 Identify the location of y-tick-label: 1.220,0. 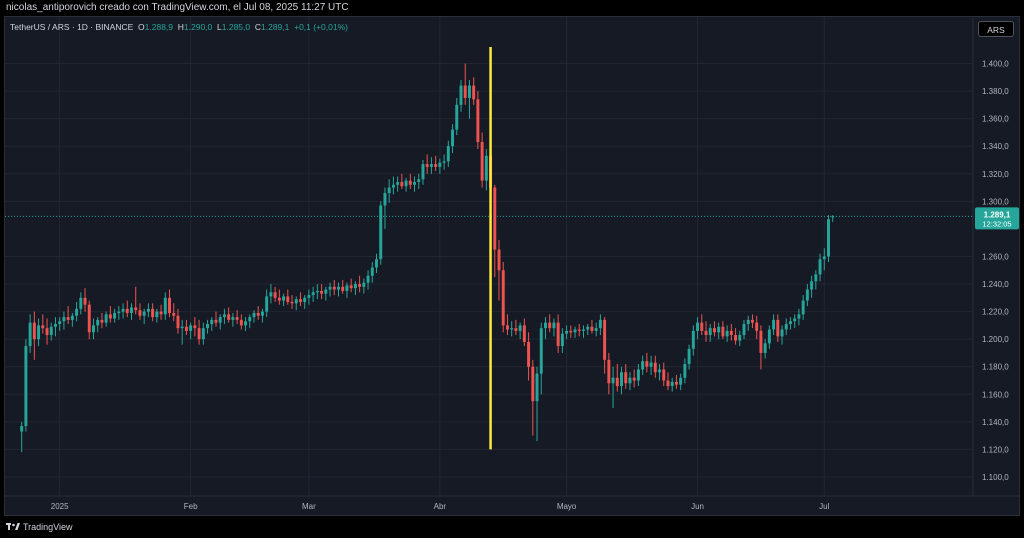
(995, 312).